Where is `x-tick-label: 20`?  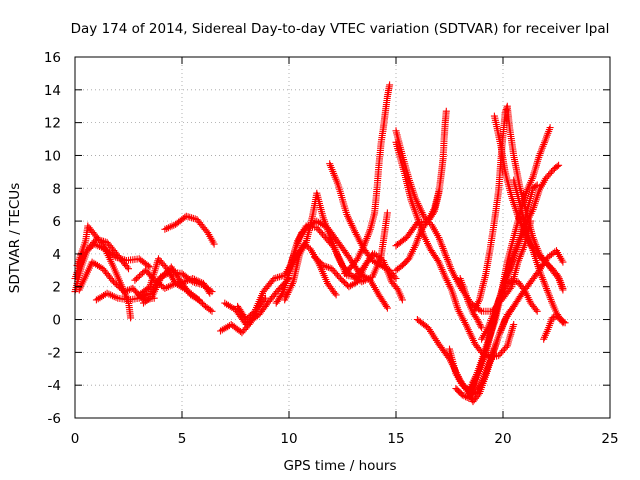
x-tick-label: 20 is located at coordinates (502, 439).